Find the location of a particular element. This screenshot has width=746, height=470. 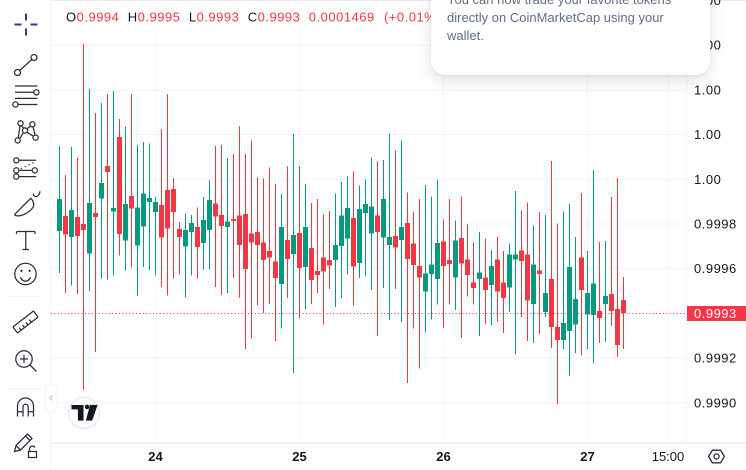

svg-text: 25 is located at coordinates (299, 456).